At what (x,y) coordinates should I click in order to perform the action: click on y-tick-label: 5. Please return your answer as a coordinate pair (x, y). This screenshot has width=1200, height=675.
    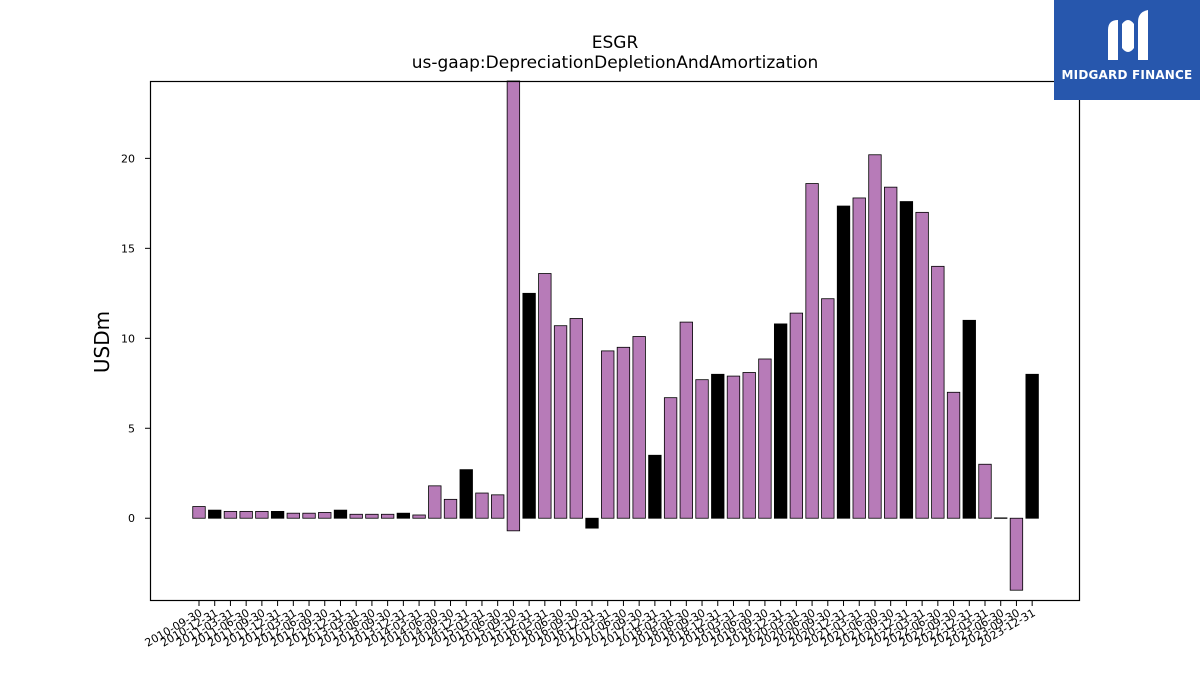
    Looking at the image, I should click on (131, 428).